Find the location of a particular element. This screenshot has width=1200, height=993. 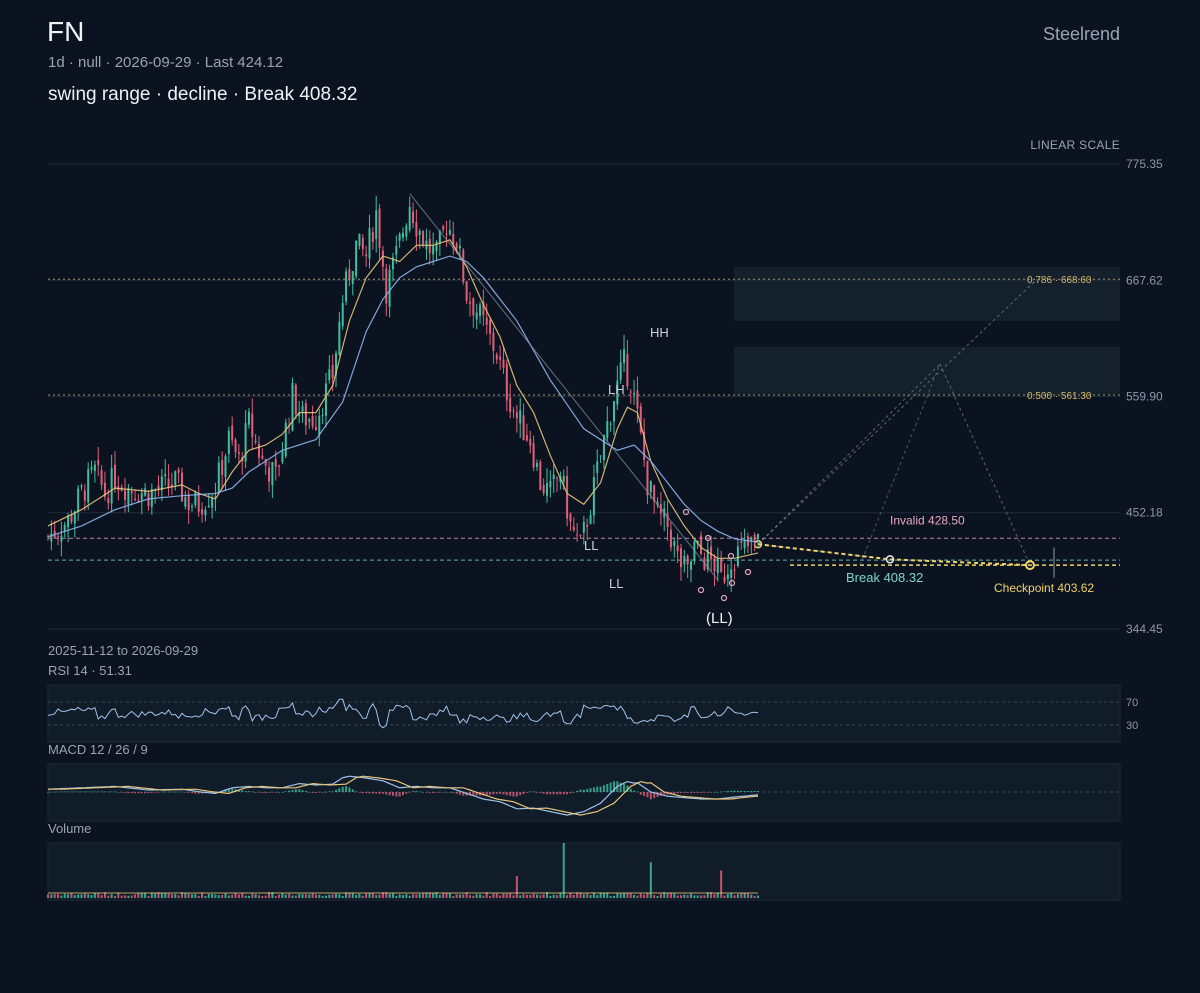

projection-path is located at coordinates (894, 555).